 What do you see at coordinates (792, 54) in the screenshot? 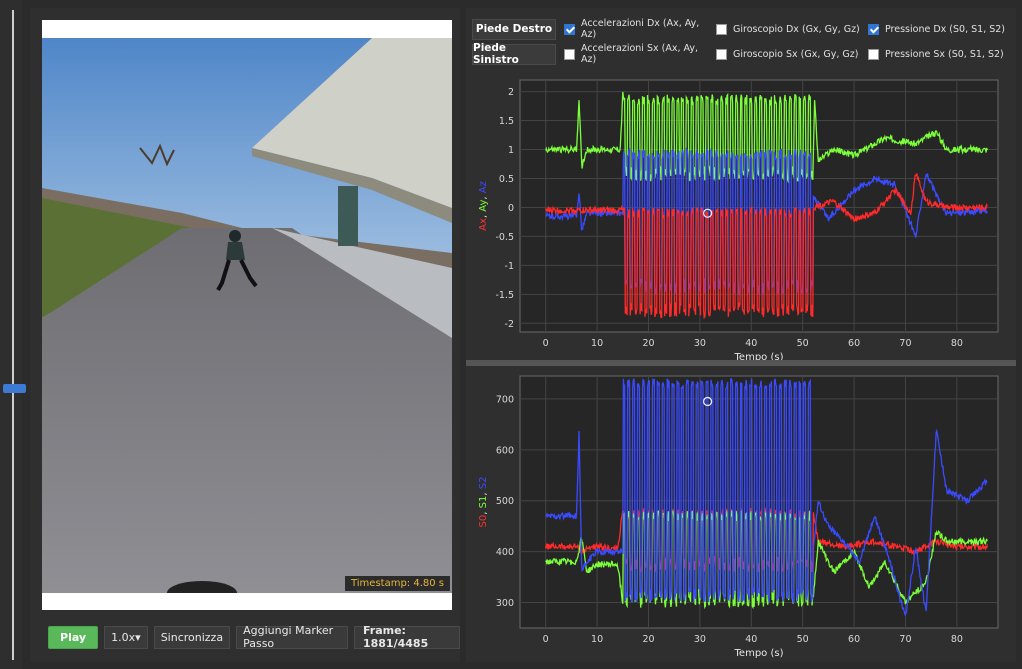
I see `left-gyro-checkbox: Giroscopio Sx (Gx, Gy, Gz)` at bounding box center [792, 54].